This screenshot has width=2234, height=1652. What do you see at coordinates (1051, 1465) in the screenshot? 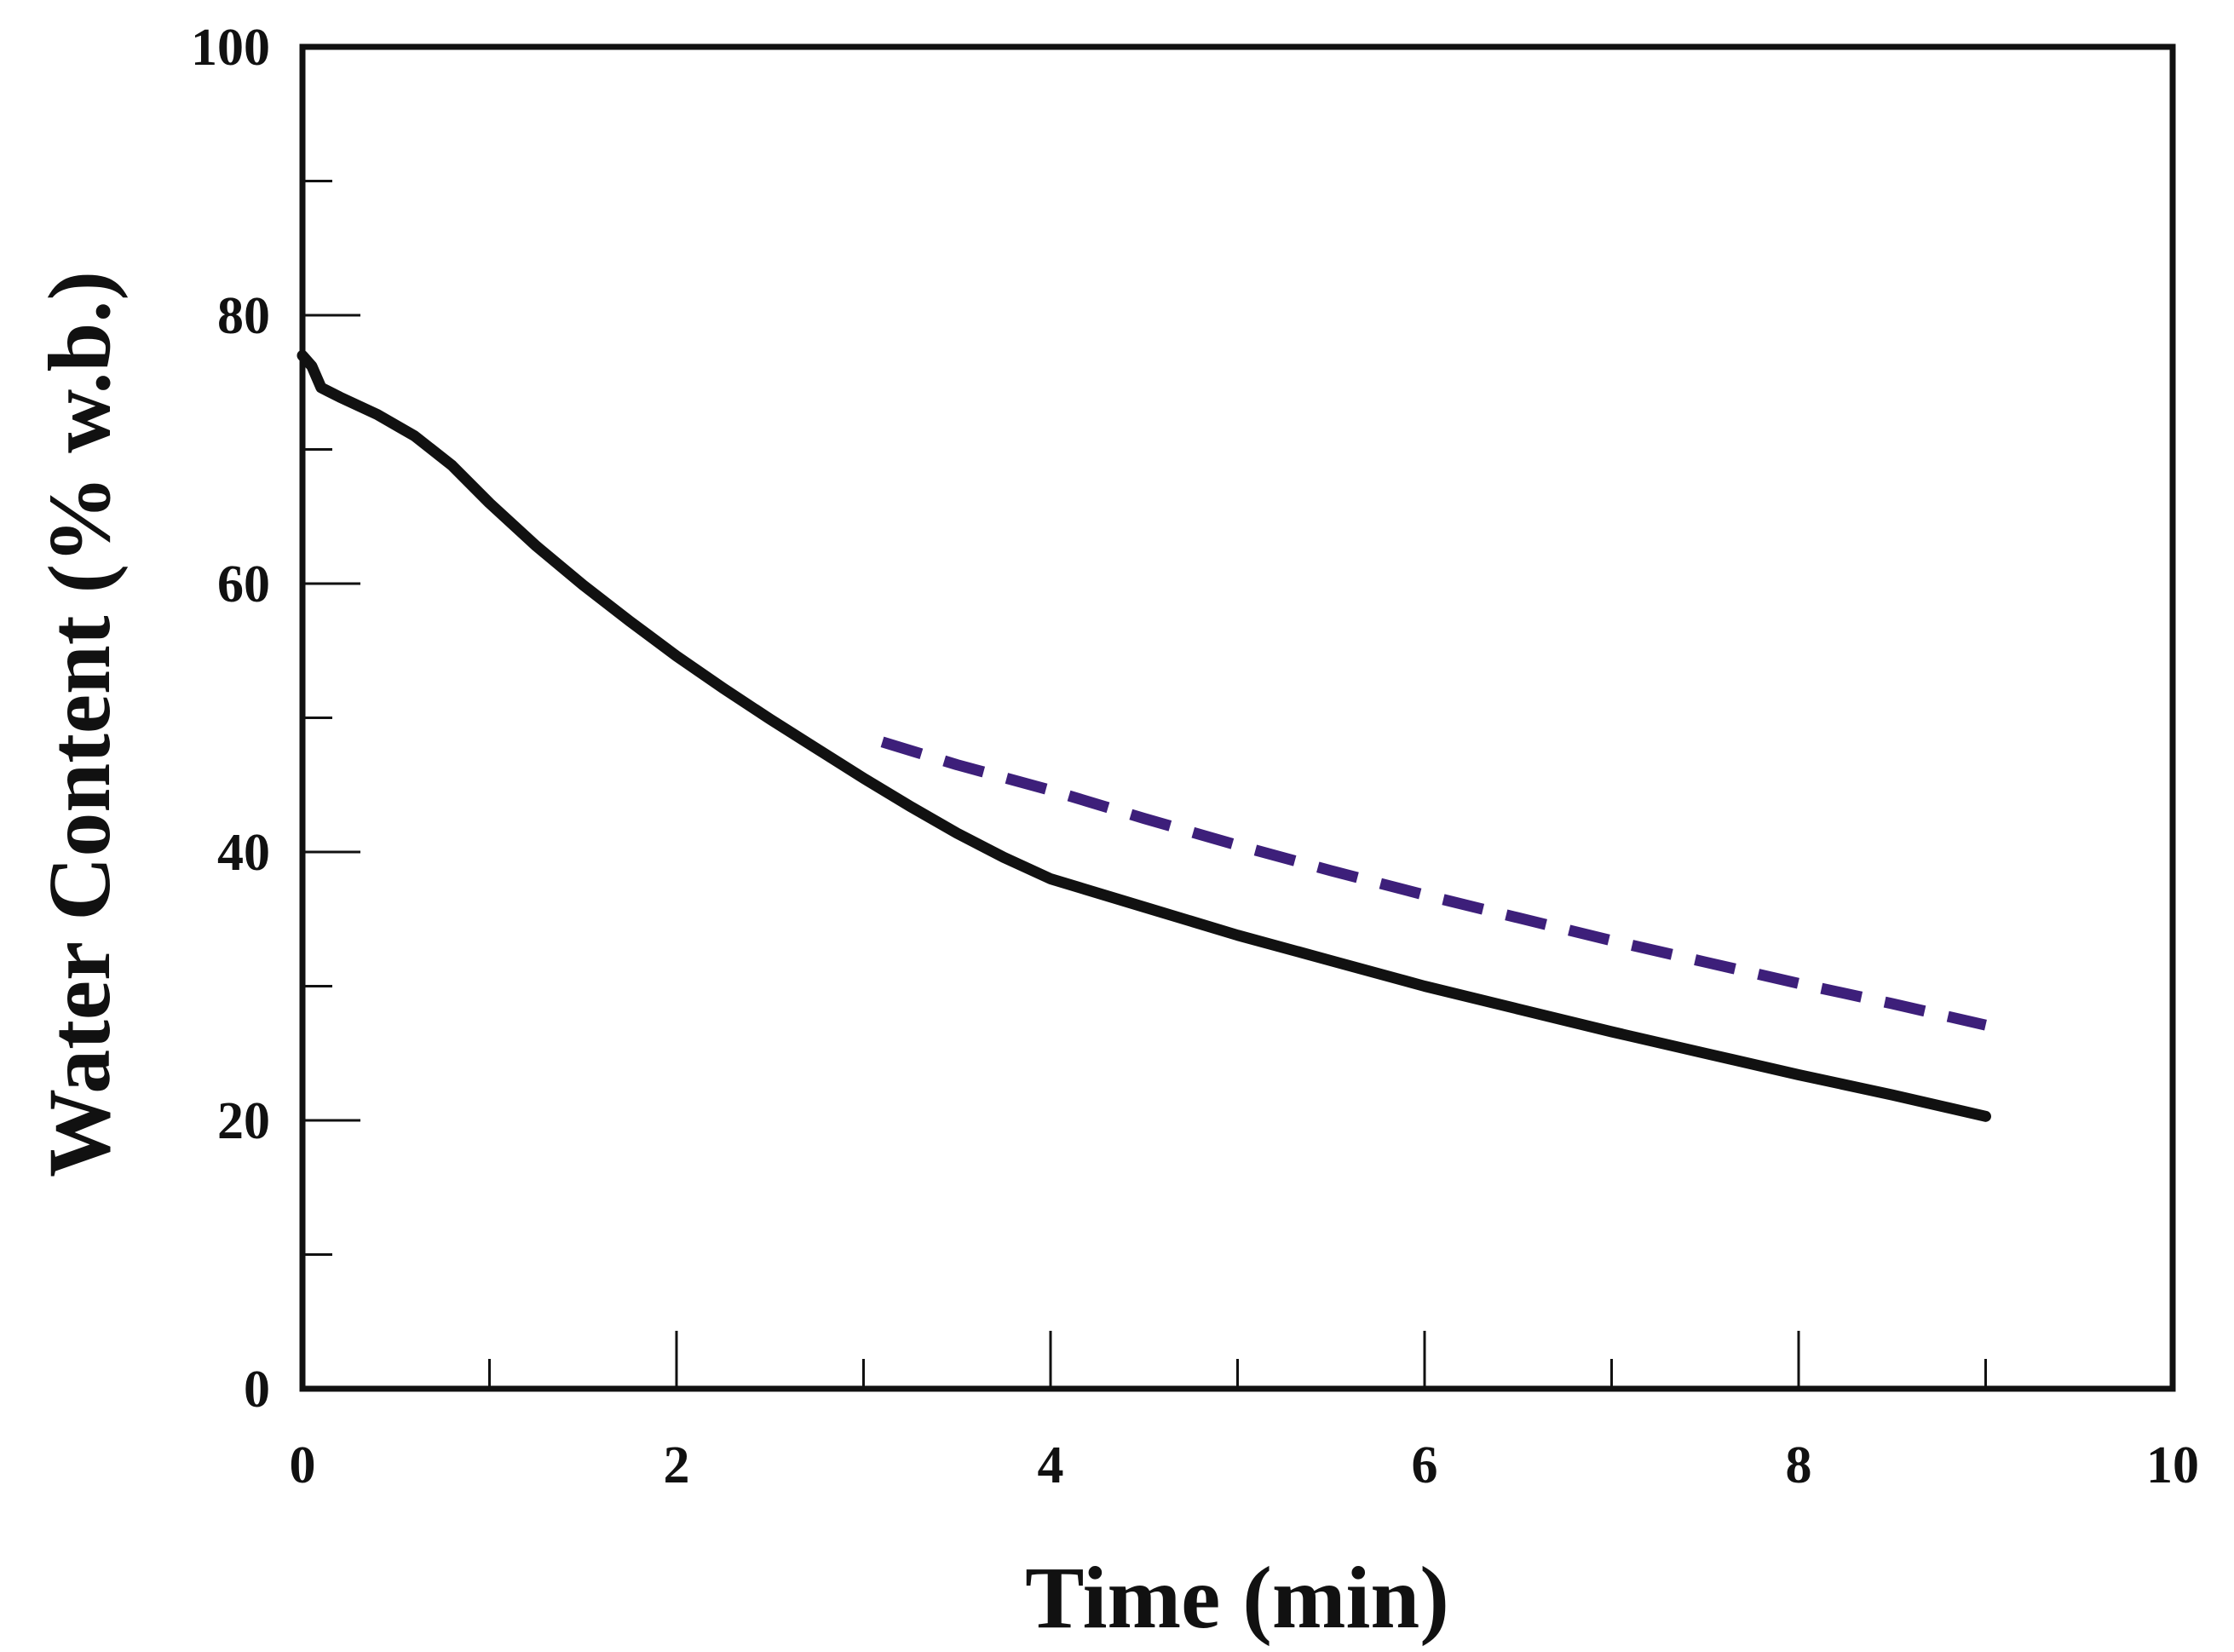
I see `x-tick-label: 4` at bounding box center [1051, 1465].